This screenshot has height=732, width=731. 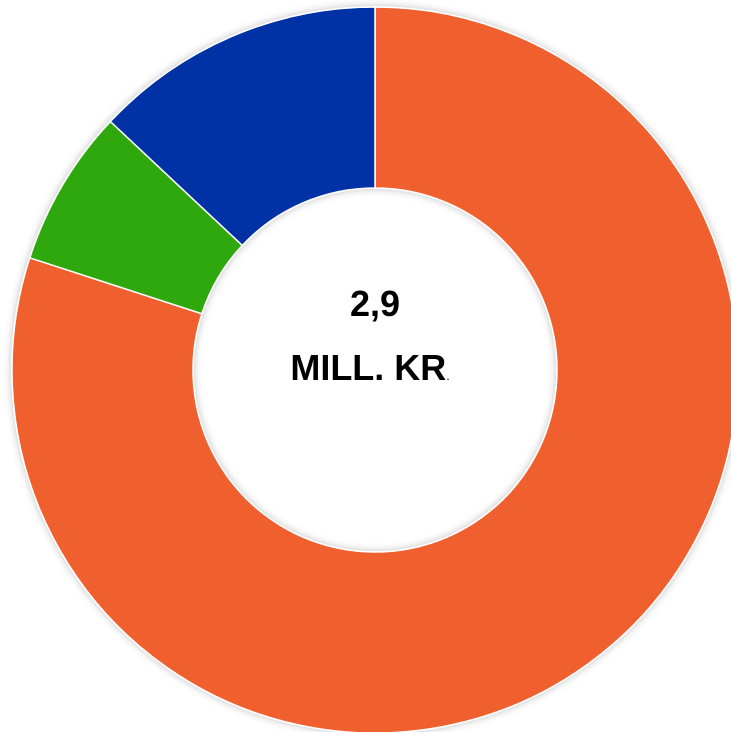 I want to click on center-unit: MILL. KR., so click(x=369, y=367).